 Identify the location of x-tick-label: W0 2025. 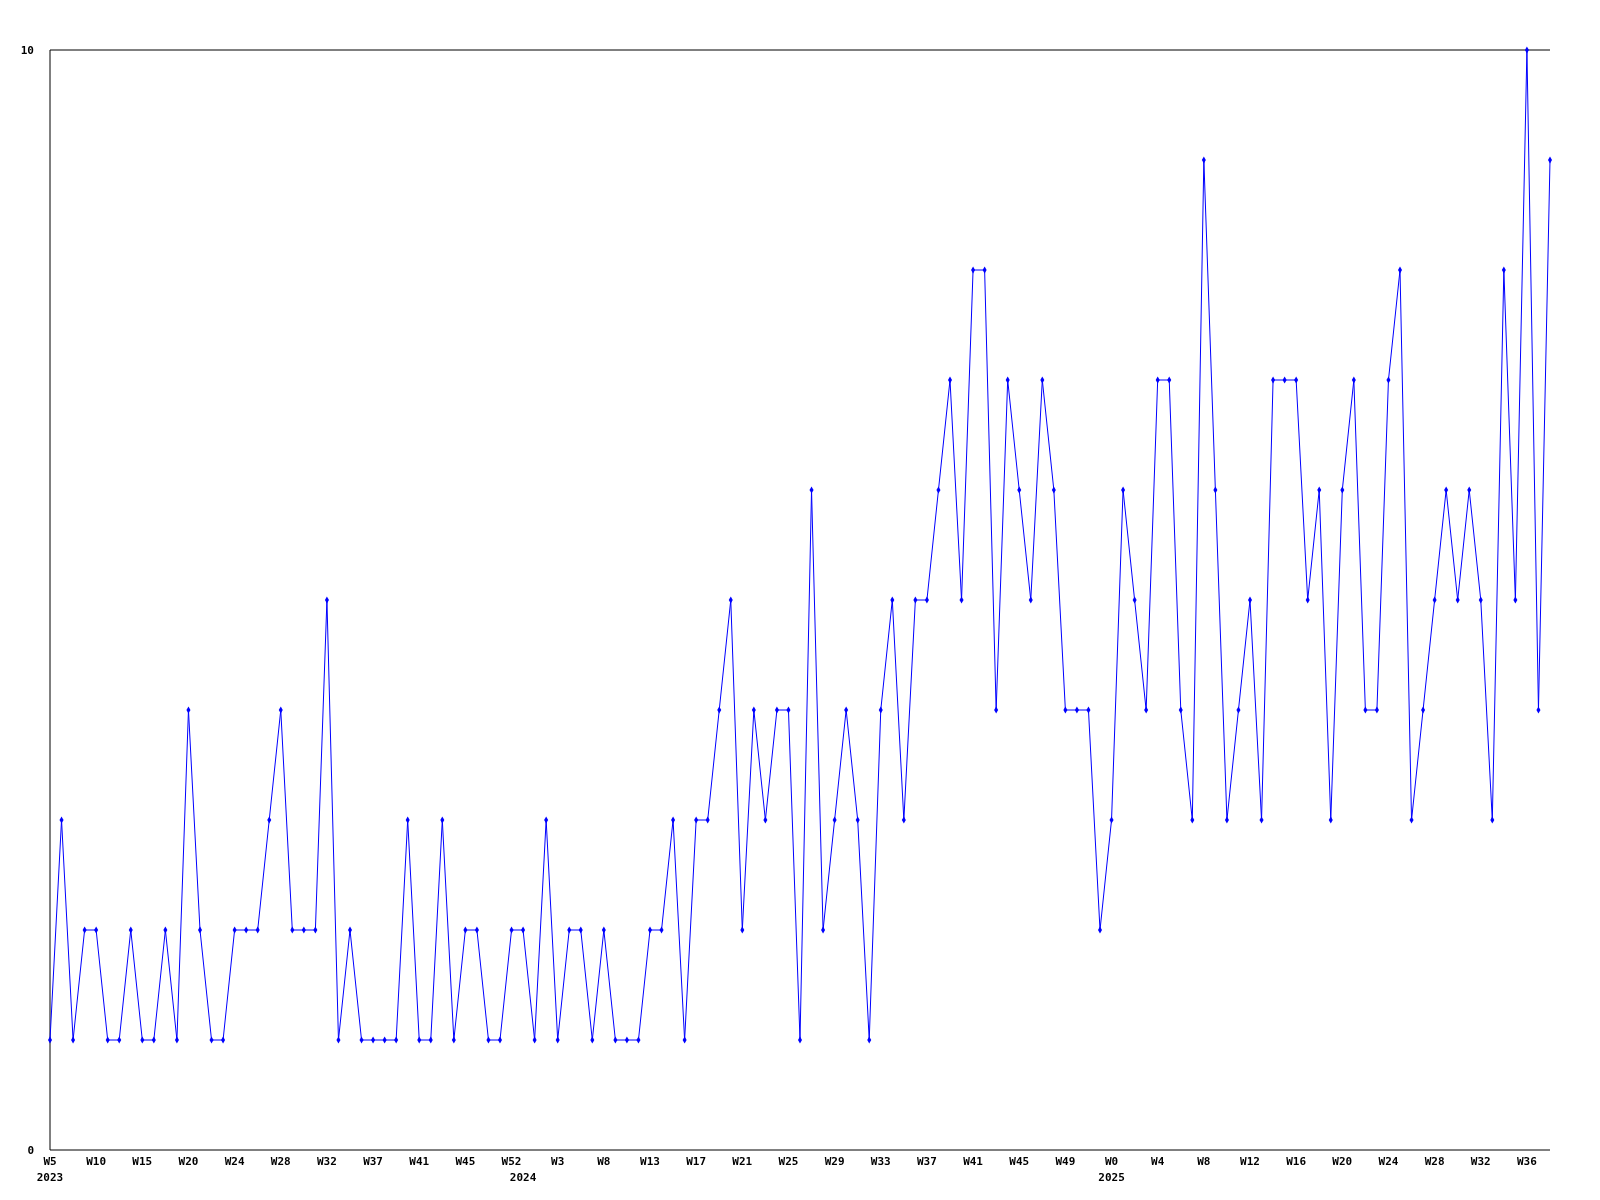
(1111, 1169).